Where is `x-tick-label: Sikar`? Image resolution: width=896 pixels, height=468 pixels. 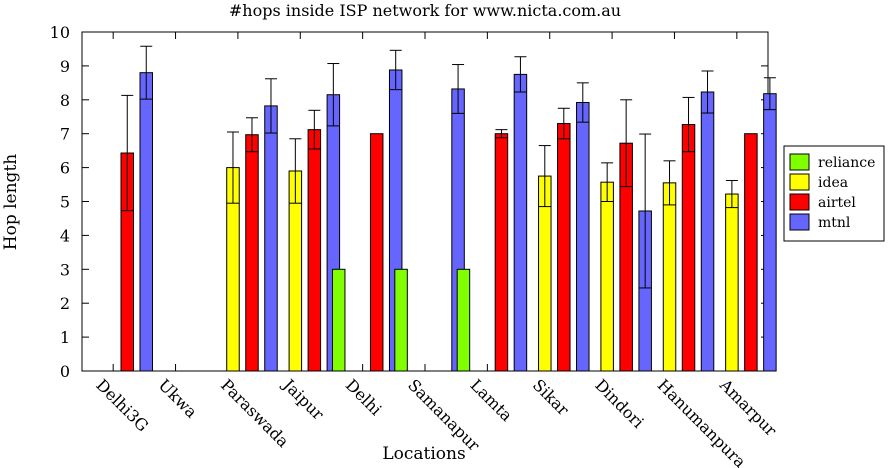
x-tick-label: Sikar is located at coordinates (551, 397).